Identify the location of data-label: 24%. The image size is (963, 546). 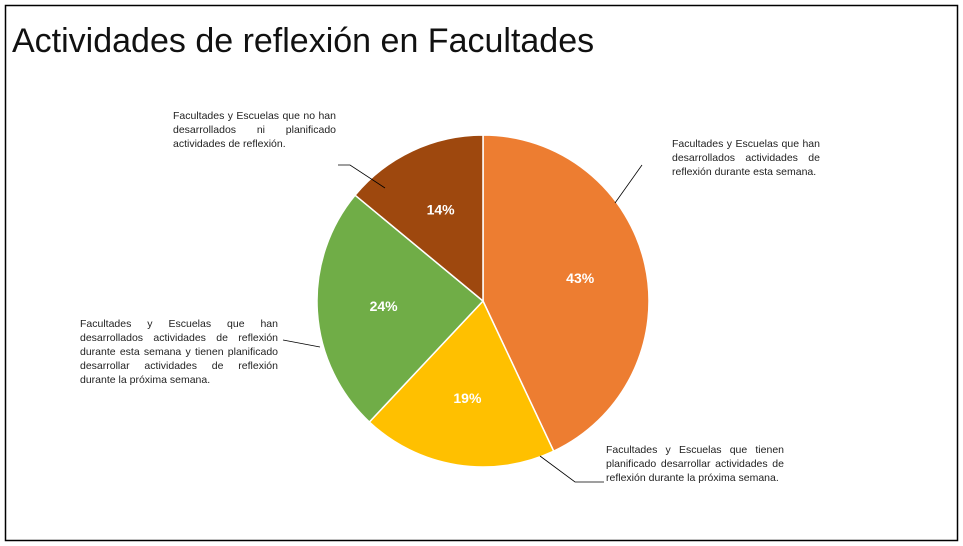
(384, 306).